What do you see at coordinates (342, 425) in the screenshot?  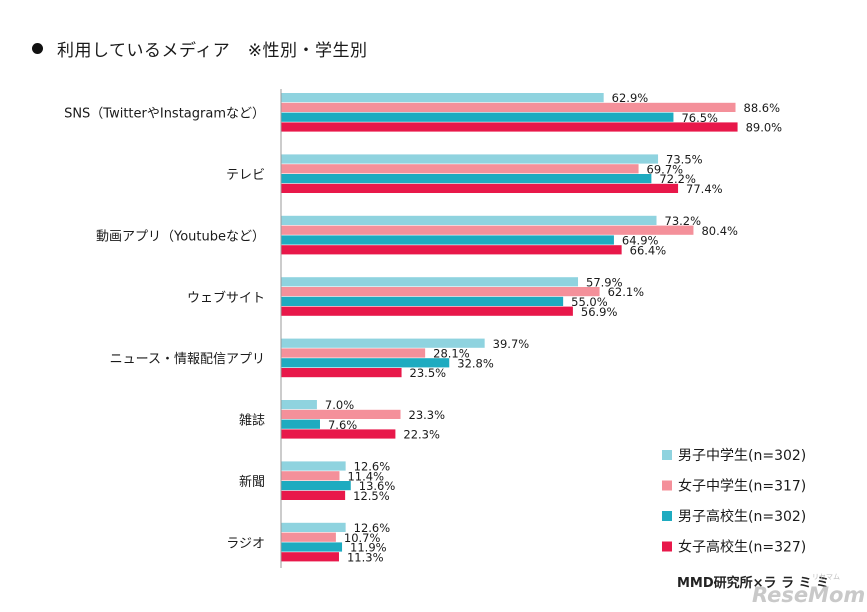 I see `bar-value-label: 7.6%` at bounding box center [342, 425].